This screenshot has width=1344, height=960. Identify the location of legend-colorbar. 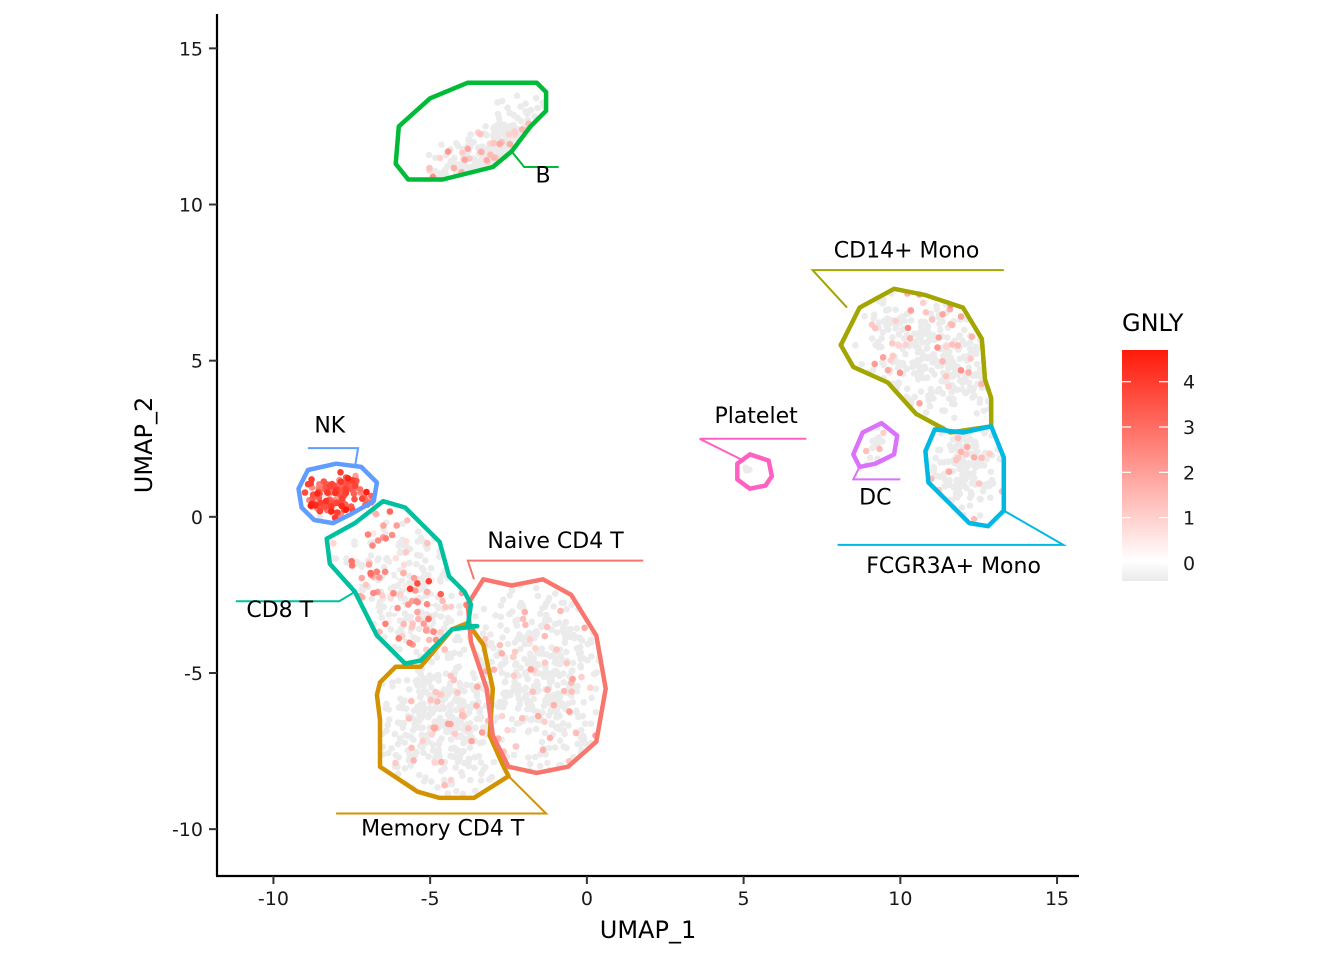
(1145, 465).